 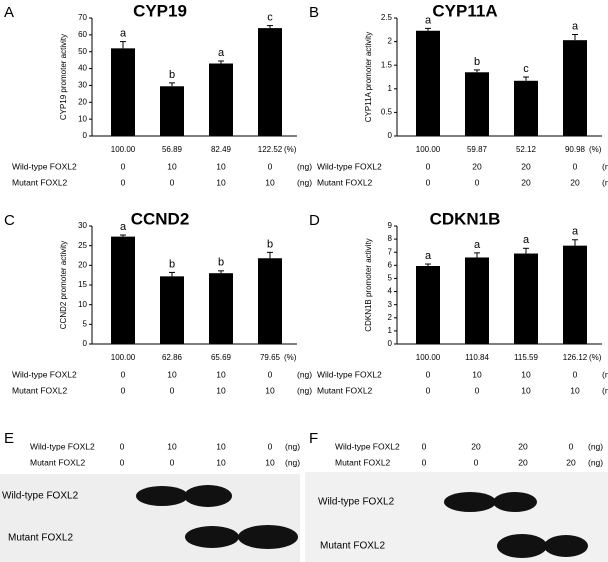 I want to click on chart-title: CYP19, so click(x=160, y=10).